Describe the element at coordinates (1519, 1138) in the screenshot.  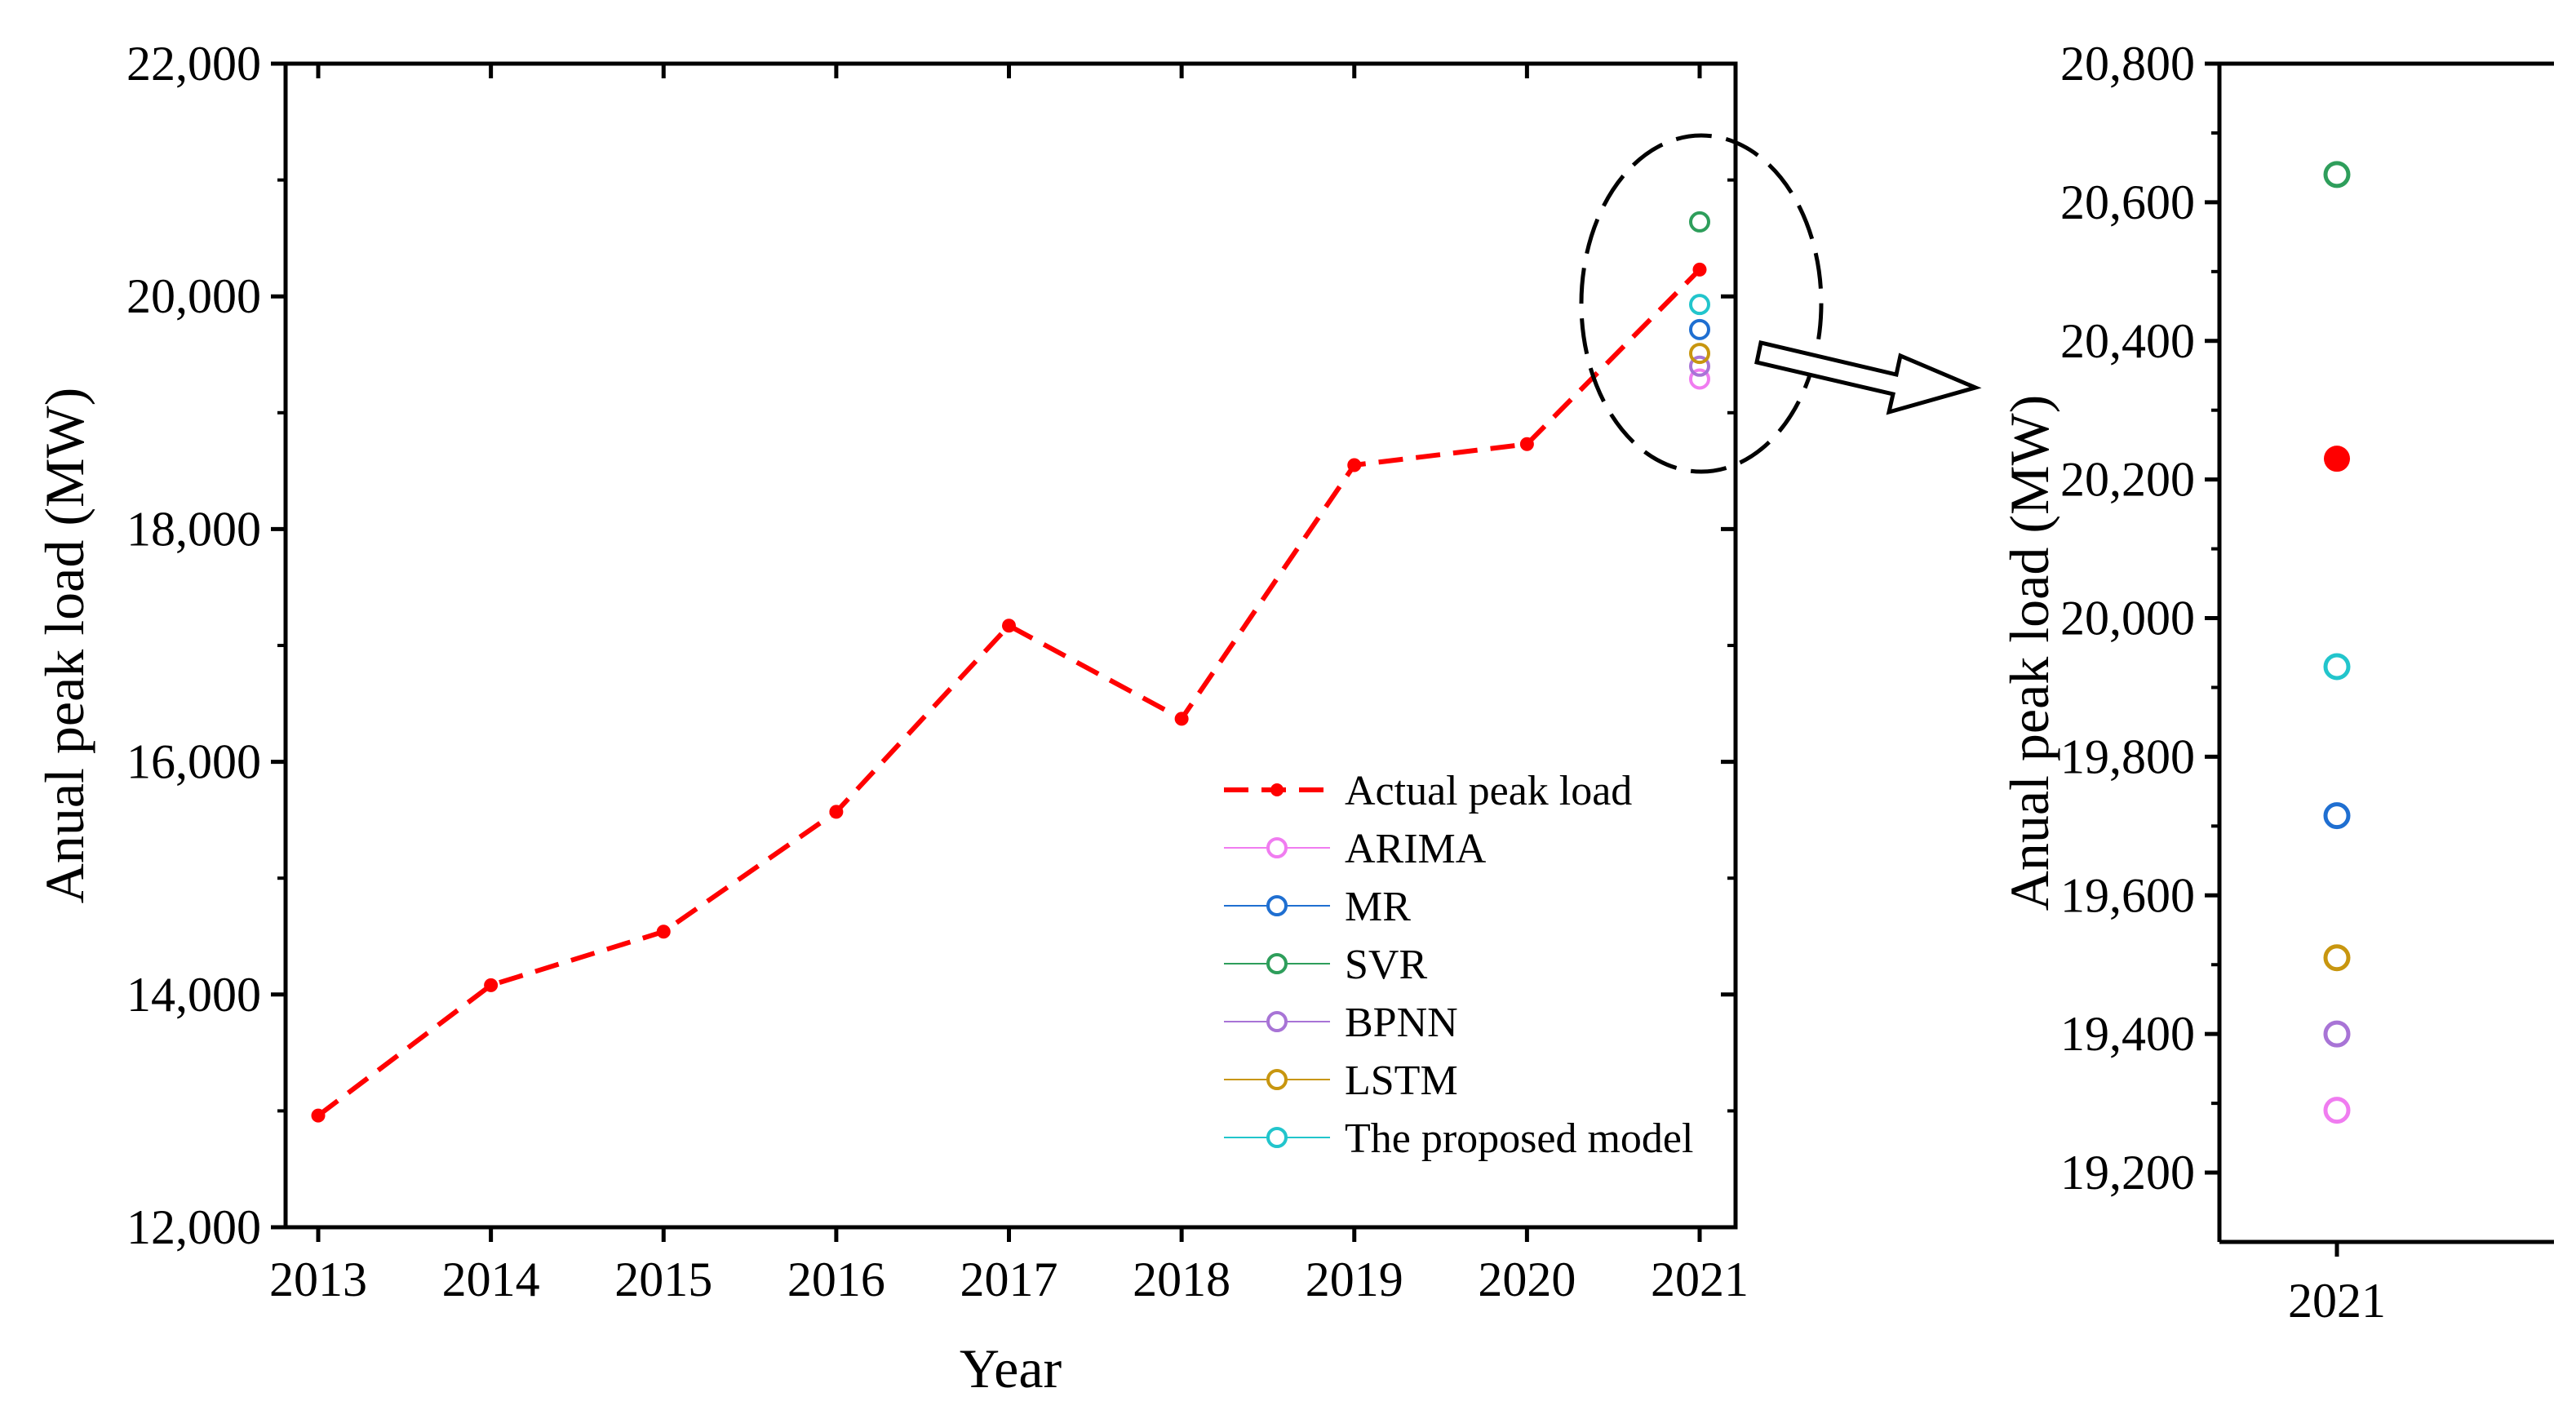
I see `legend-label-the-proposed-model: The proposed model` at that location.